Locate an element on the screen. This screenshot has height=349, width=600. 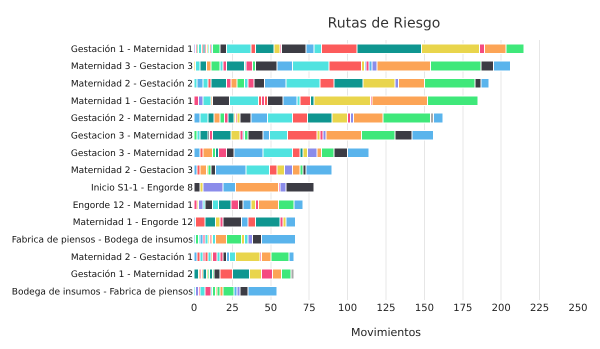
x-axis-title: Movimientos is located at coordinates (386, 333).